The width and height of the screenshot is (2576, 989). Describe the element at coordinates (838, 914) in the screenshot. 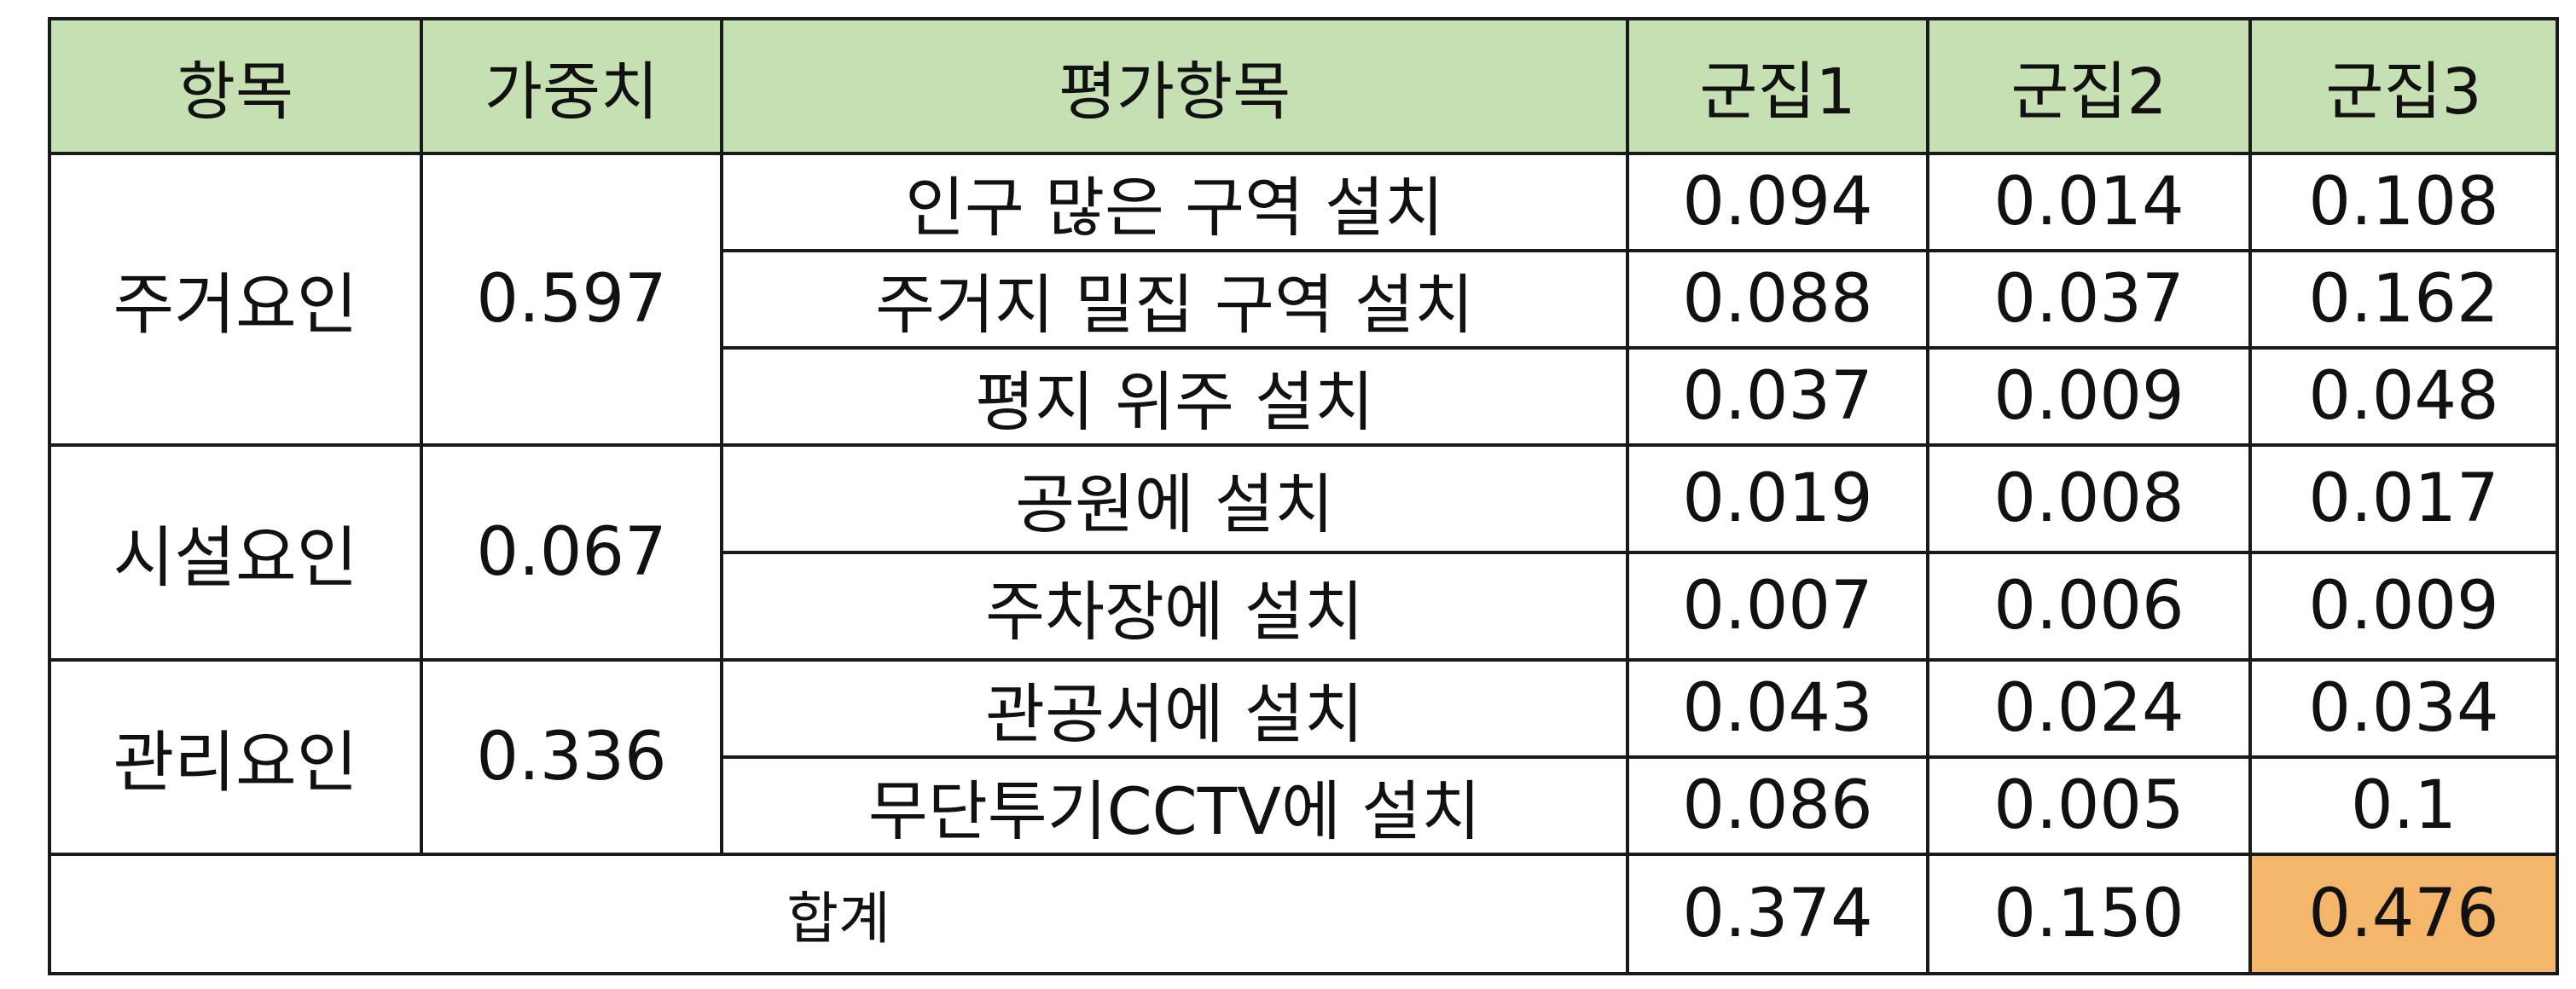

I see `total-label: 합계` at that location.